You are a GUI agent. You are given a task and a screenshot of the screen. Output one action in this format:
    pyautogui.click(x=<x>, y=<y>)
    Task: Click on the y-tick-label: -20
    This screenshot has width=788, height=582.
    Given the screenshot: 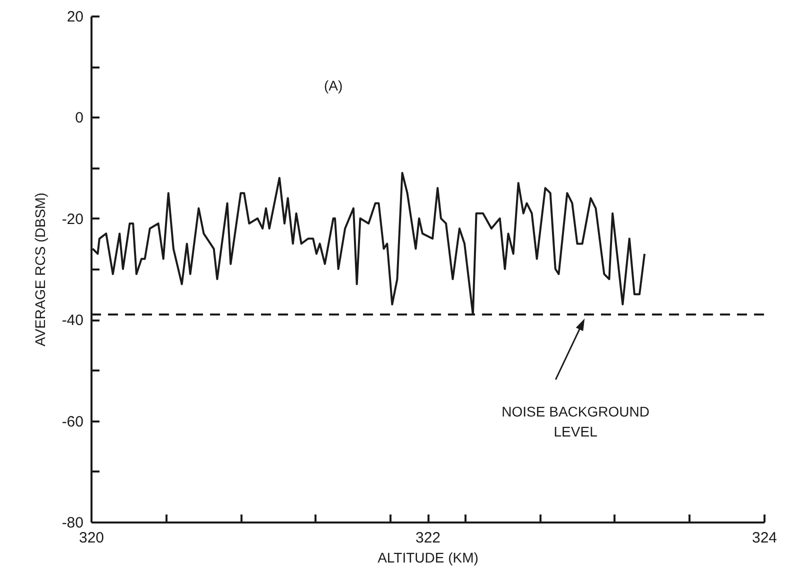 What is the action you would take?
    pyautogui.click(x=73, y=219)
    